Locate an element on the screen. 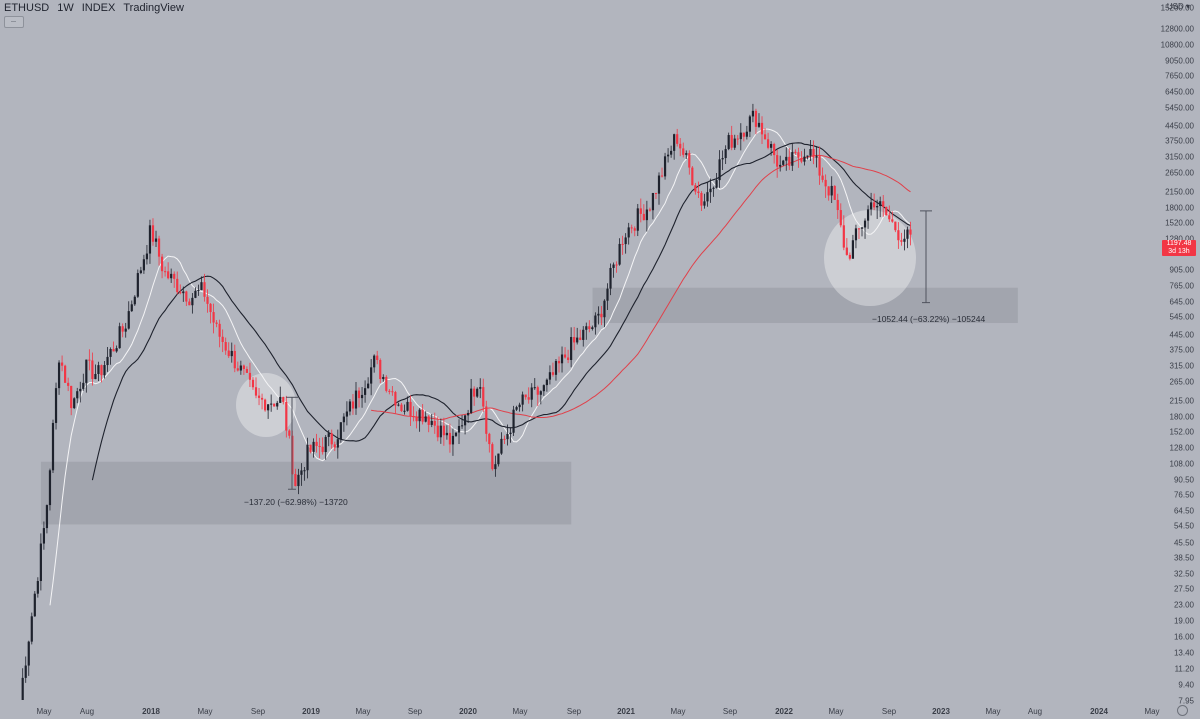  time-tick: 2018 is located at coordinates (151, 711).